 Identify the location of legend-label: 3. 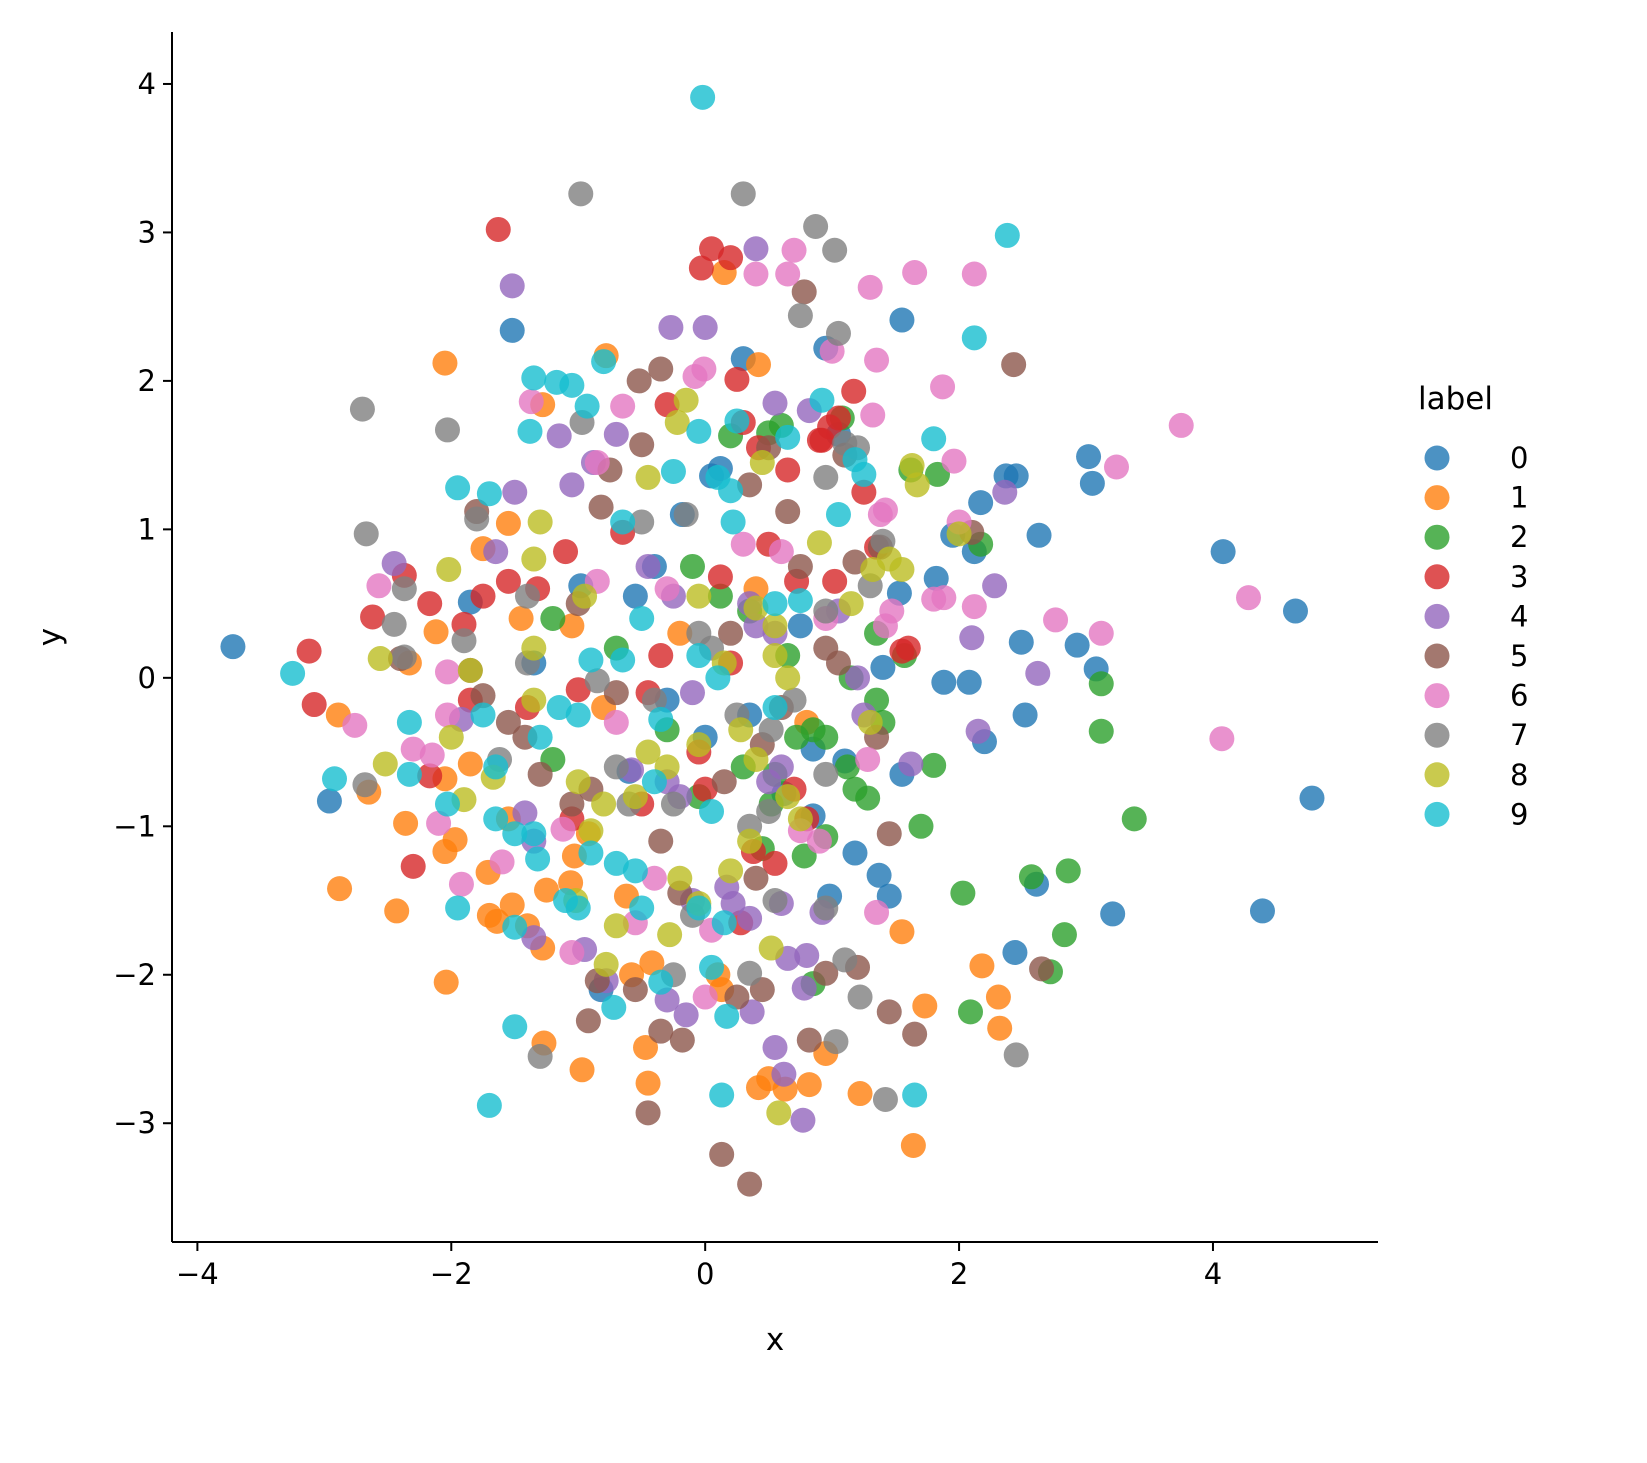
(1519, 577).